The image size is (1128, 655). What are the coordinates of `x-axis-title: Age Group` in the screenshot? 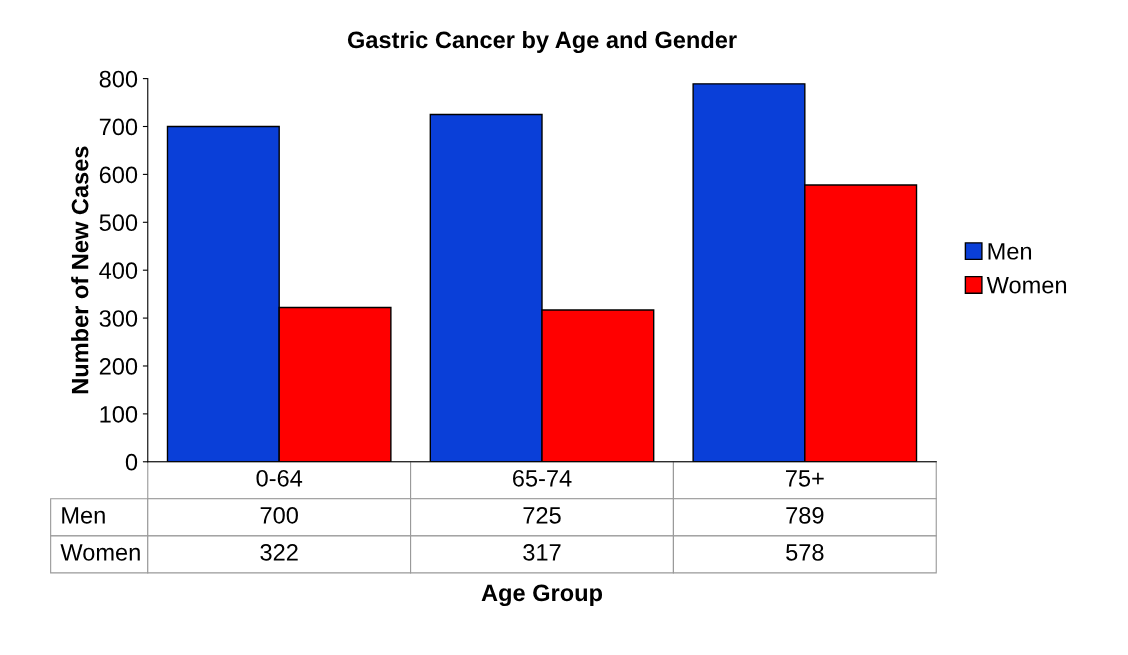 It's located at (542, 595).